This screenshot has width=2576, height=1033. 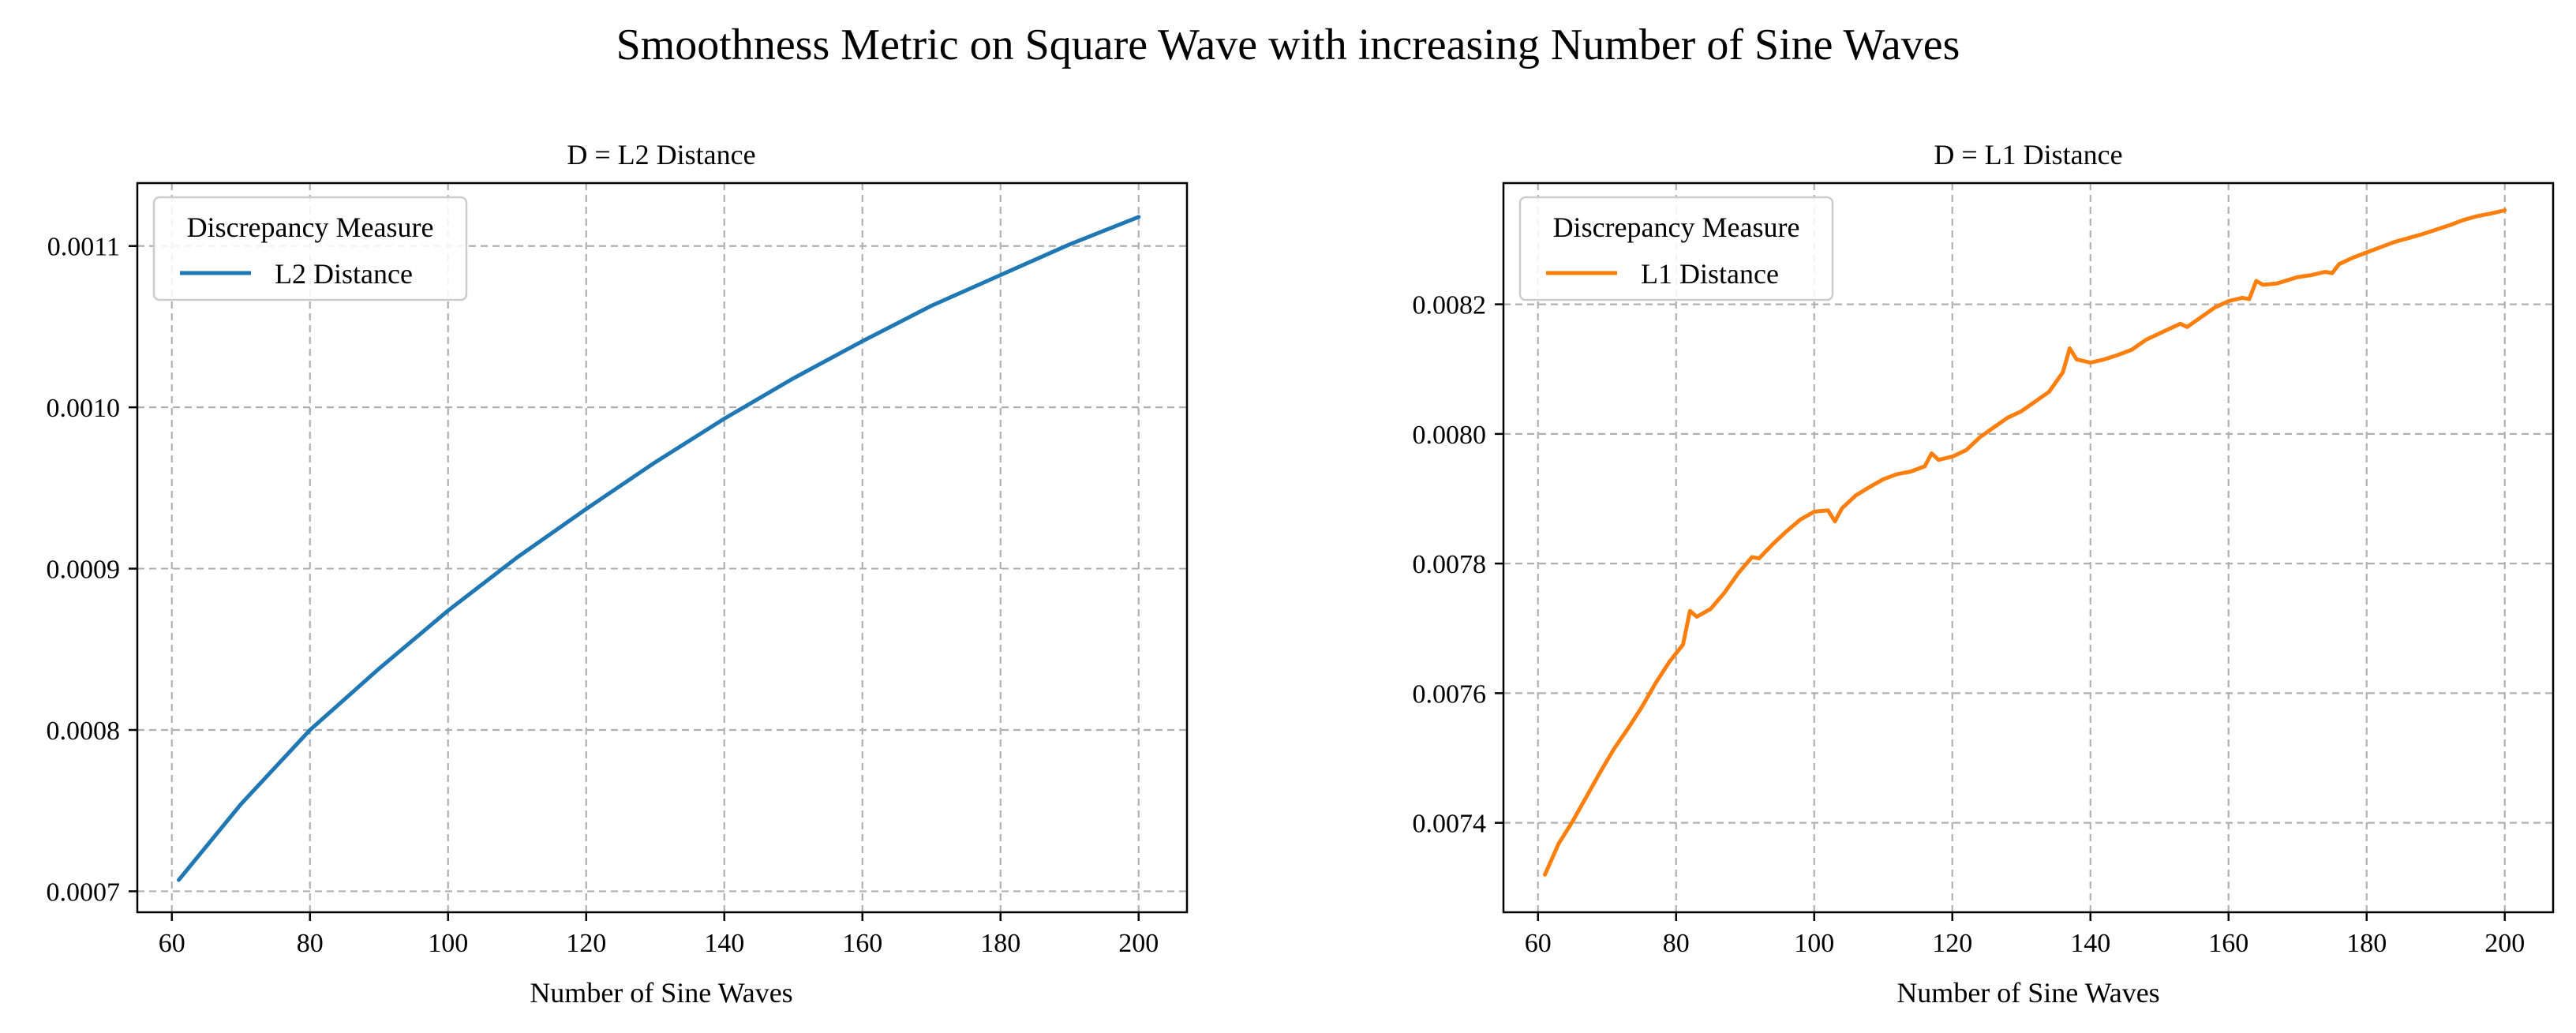 What do you see at coordinates (310, 943) in the screenshot?
I see `left-chart-xtick-label: 80` at bounding box center [310, 943].